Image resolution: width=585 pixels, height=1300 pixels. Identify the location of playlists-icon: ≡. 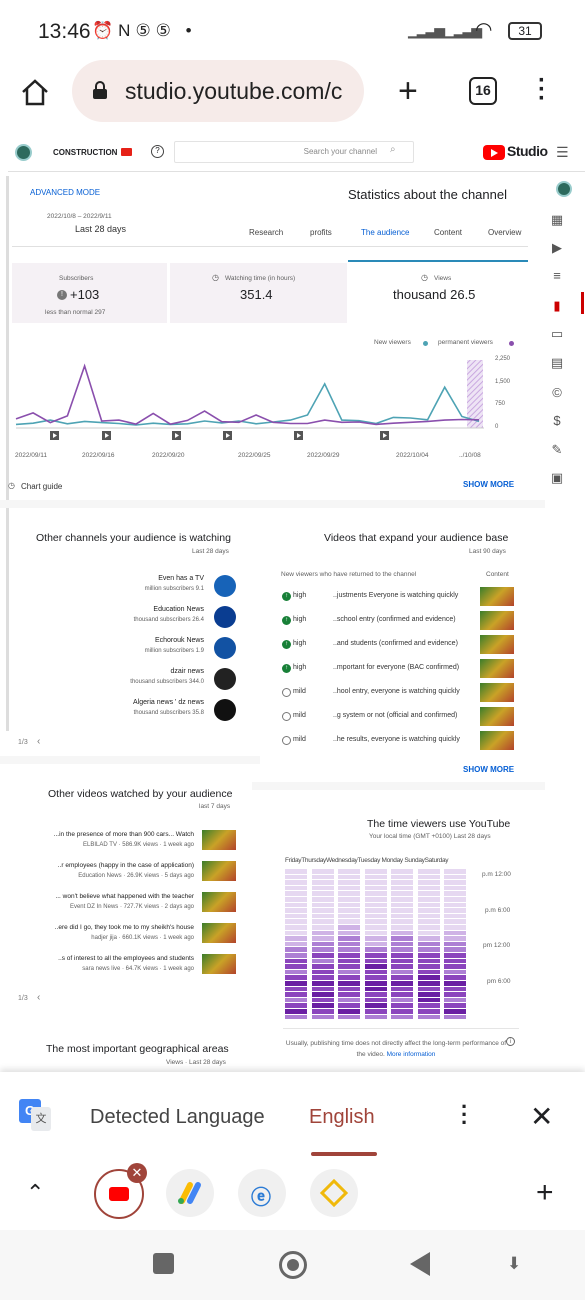
(557, 275).